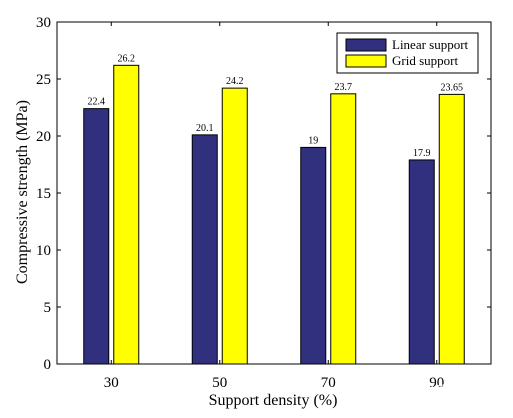  What do you see at coordinates (111, 383) in the screenshot?
I see `x-tick-label: 30` at bounding box center [111, 383].